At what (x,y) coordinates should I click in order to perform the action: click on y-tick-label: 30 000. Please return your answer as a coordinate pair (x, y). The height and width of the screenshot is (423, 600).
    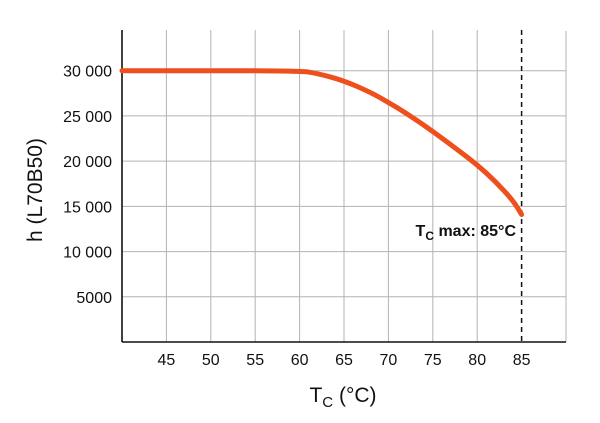
    Looking at the image, I should click on (87, 72).